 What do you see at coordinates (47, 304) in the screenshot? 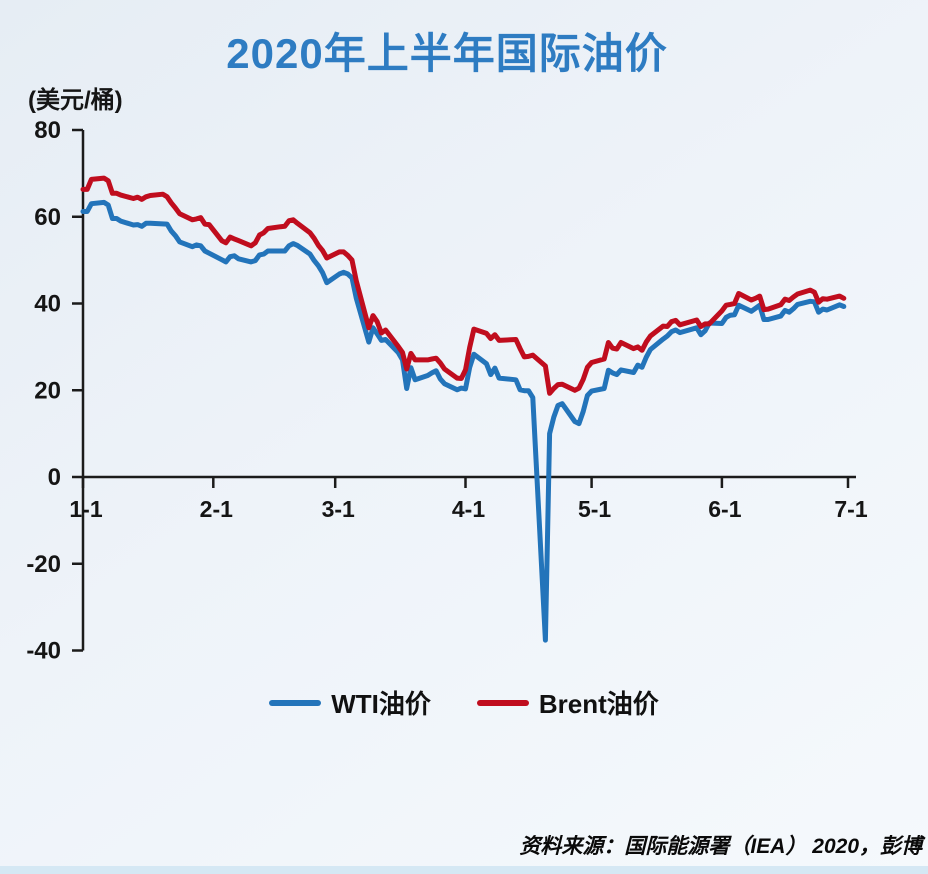
I see `y-tick-label: 40` at bounding box center [47, 304].